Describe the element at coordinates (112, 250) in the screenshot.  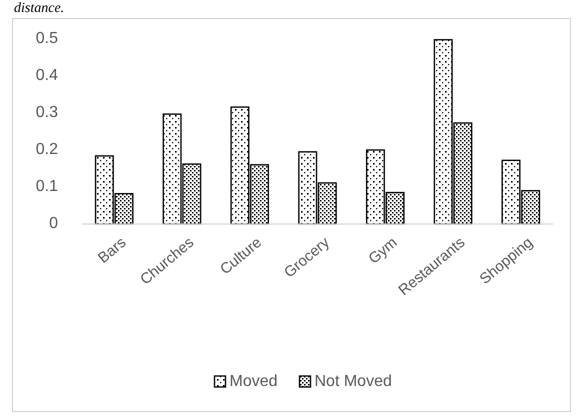
I see `x-tick-label: Bars` at that location.